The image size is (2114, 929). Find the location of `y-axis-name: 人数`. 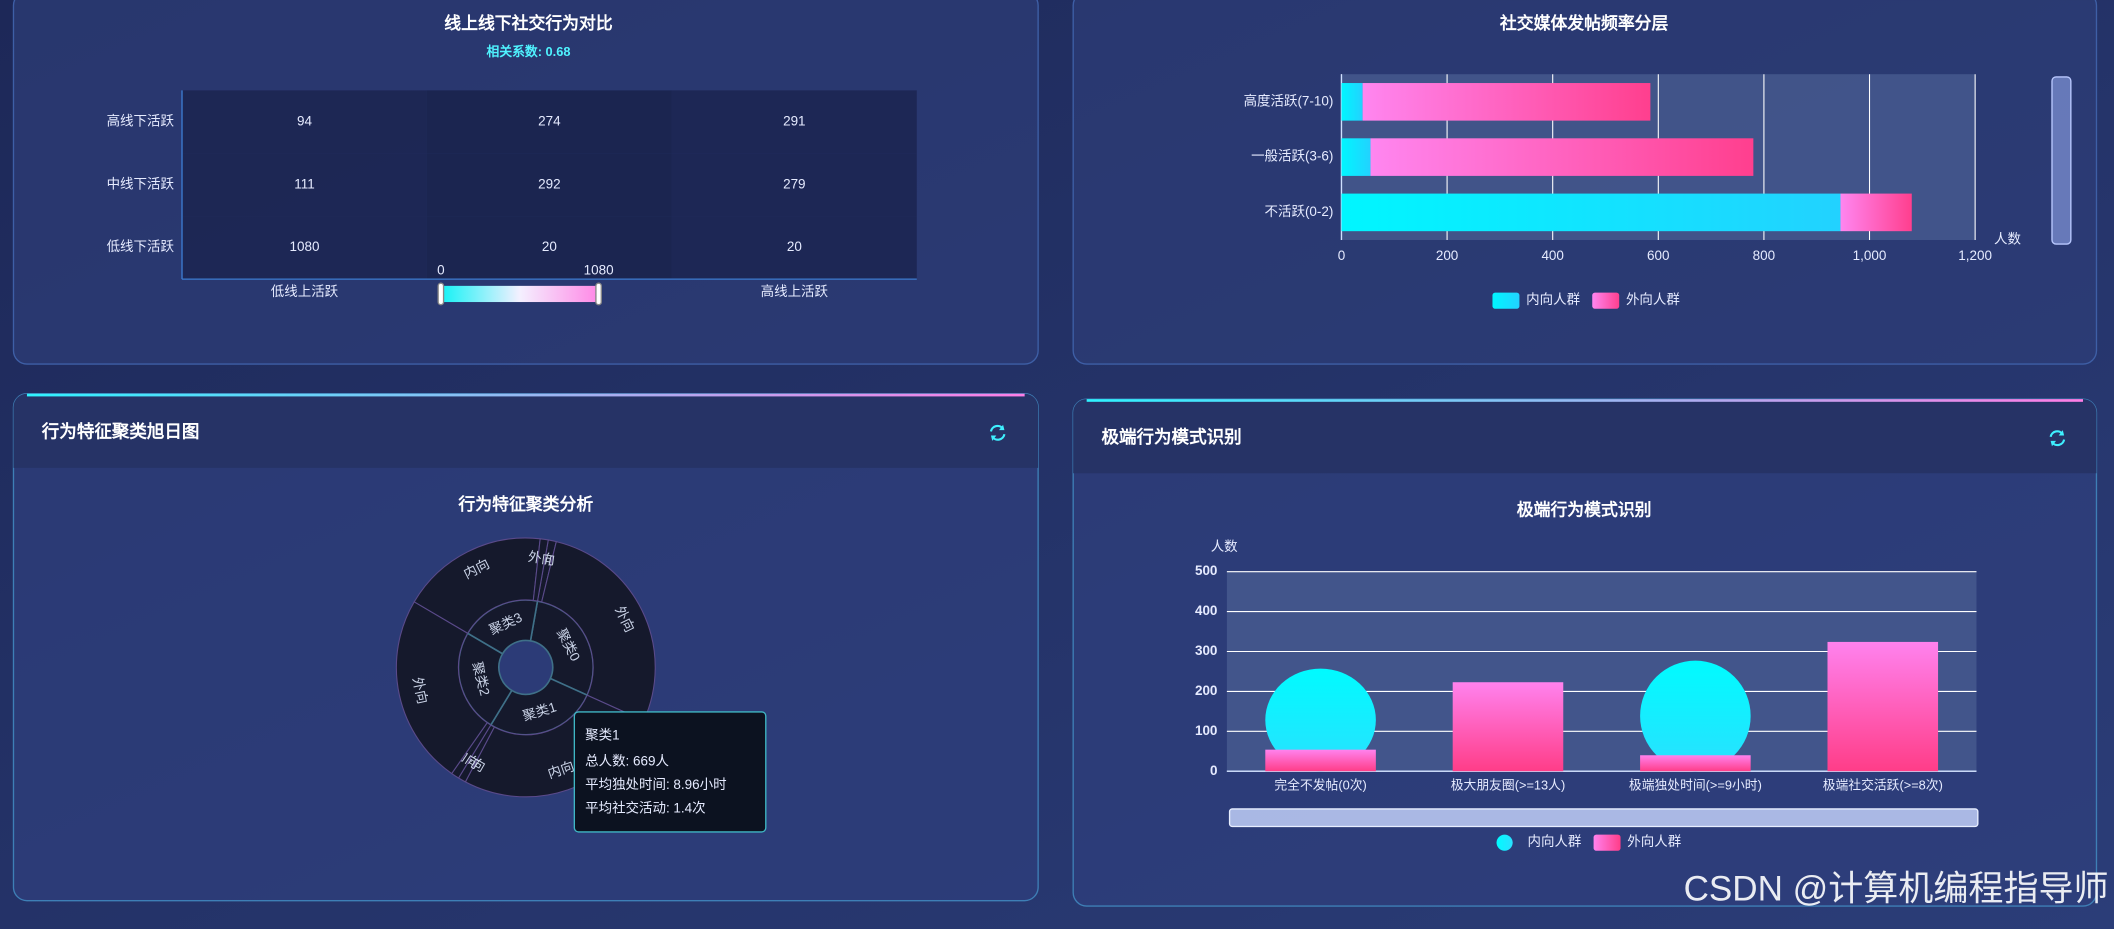

y-axis-name: 人数 is located at coordinates (1224, 546).